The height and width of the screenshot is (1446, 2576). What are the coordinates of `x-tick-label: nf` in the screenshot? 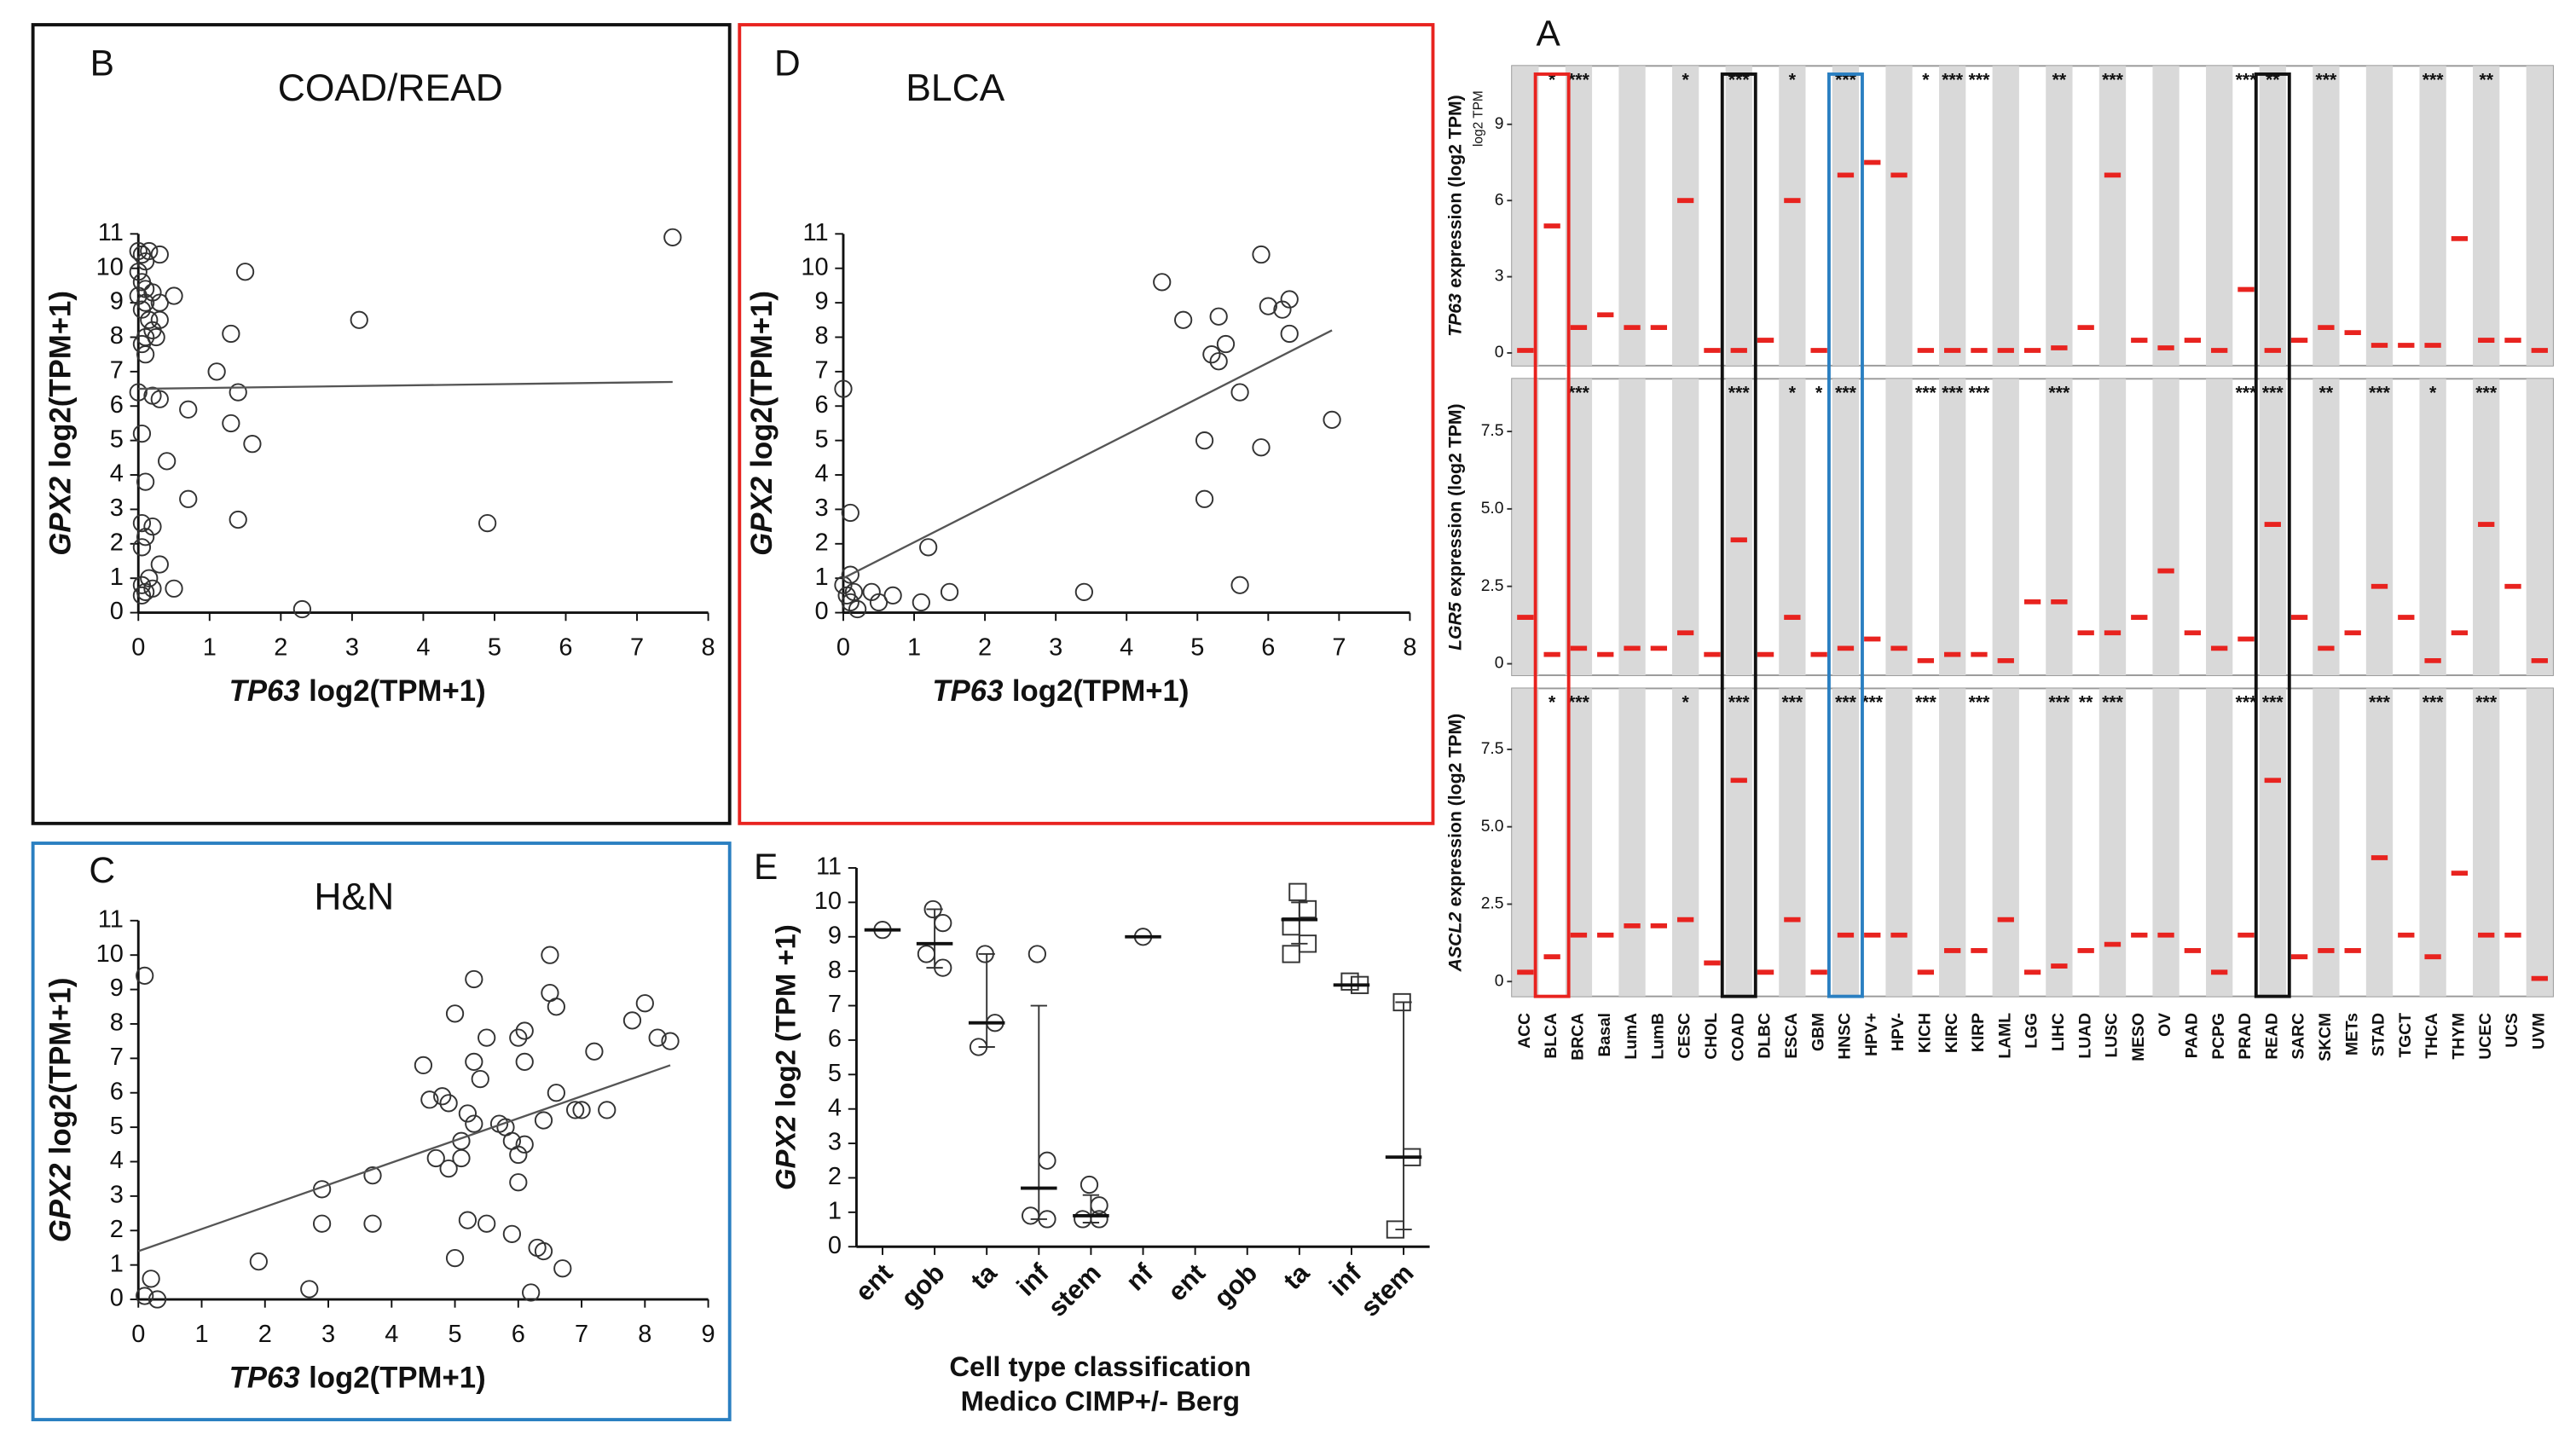 It's located at (1140, 1277).